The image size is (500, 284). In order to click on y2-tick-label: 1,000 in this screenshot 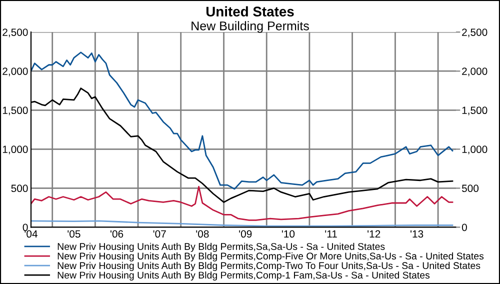, I will do `click(475, 150)`.